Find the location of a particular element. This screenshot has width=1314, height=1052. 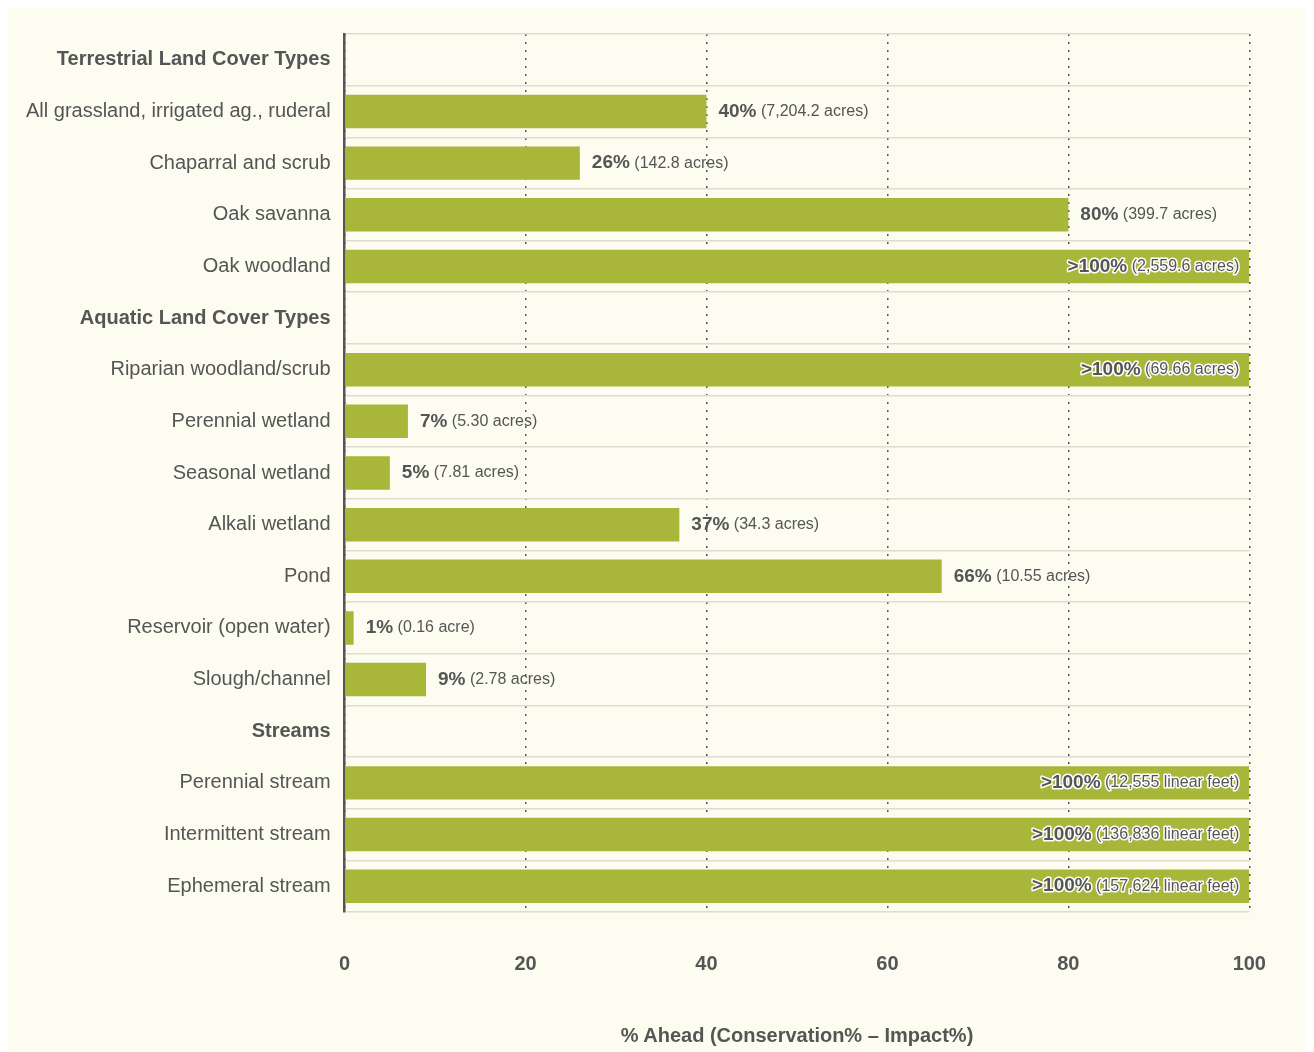

x-tick-label: 0 is located at coordinates (345, 962).